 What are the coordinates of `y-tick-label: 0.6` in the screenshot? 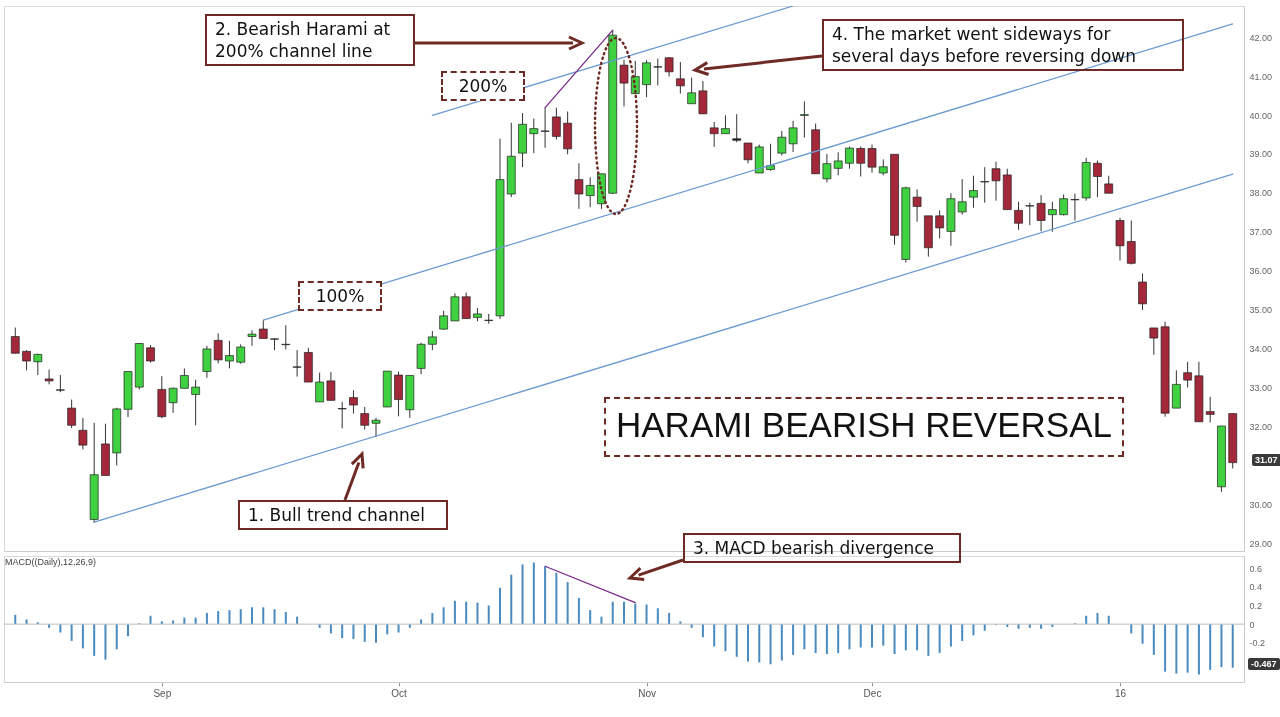 It's located at (1256, 568).